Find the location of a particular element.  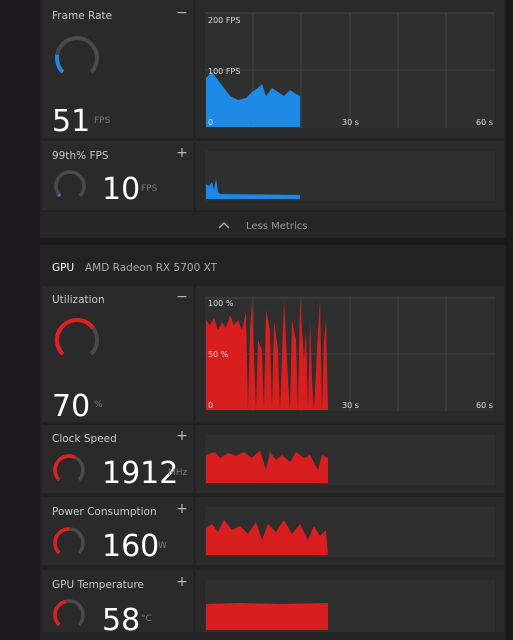

chevron is located at coordinates (224, 225).